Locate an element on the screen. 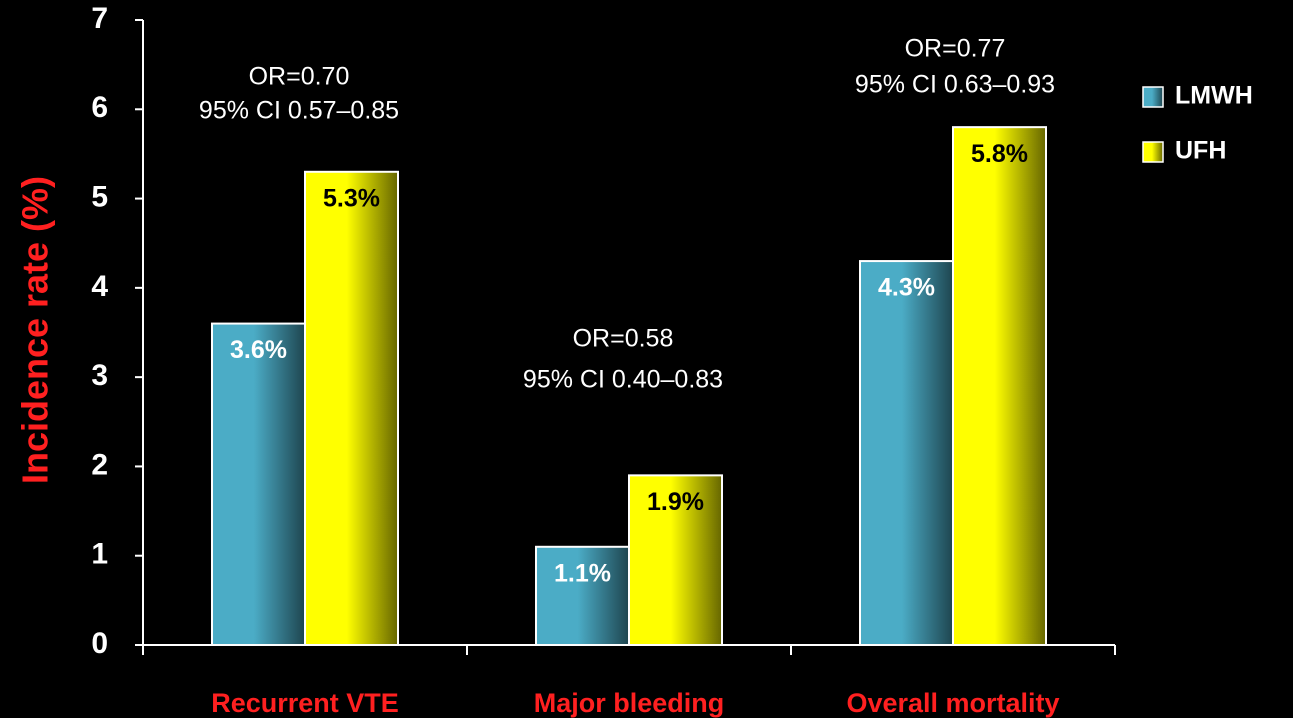  annotation: 95% CI 0.40–0.83 is located at coordinates (623, 380).